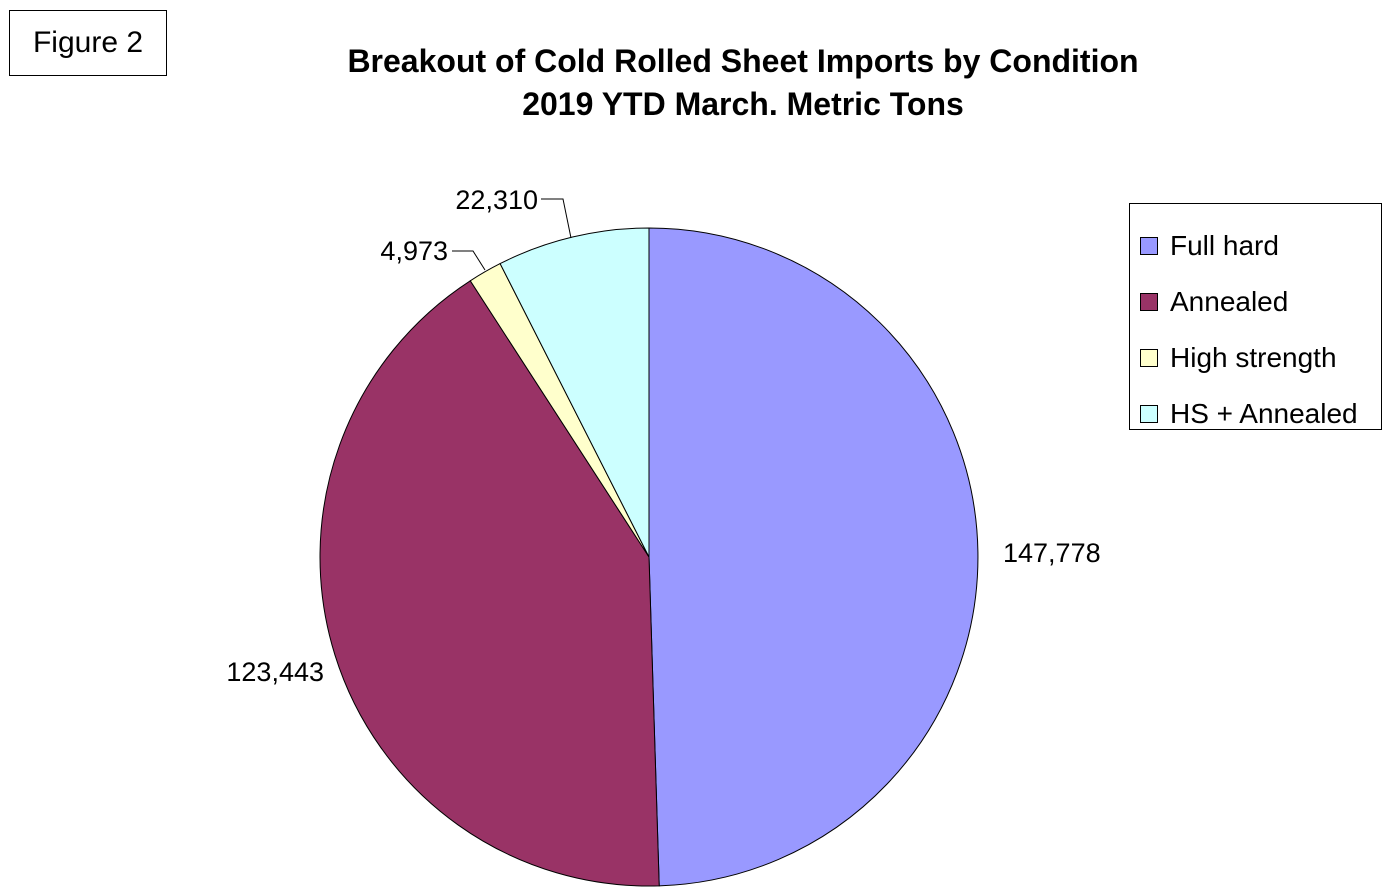 The height and width of the screenshot is (892, 1388). I want to click on leader-line-high-strength, so click(469, 260).